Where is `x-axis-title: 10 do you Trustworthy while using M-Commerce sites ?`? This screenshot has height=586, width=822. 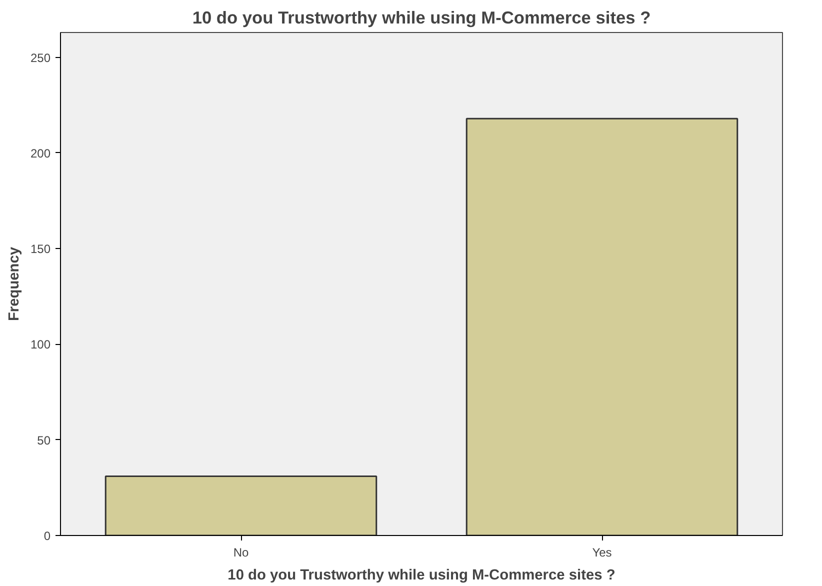
x-axis-title: 10 do you Trustworthy while using M-Commerce sites ? is located at coordinates (422, 576).